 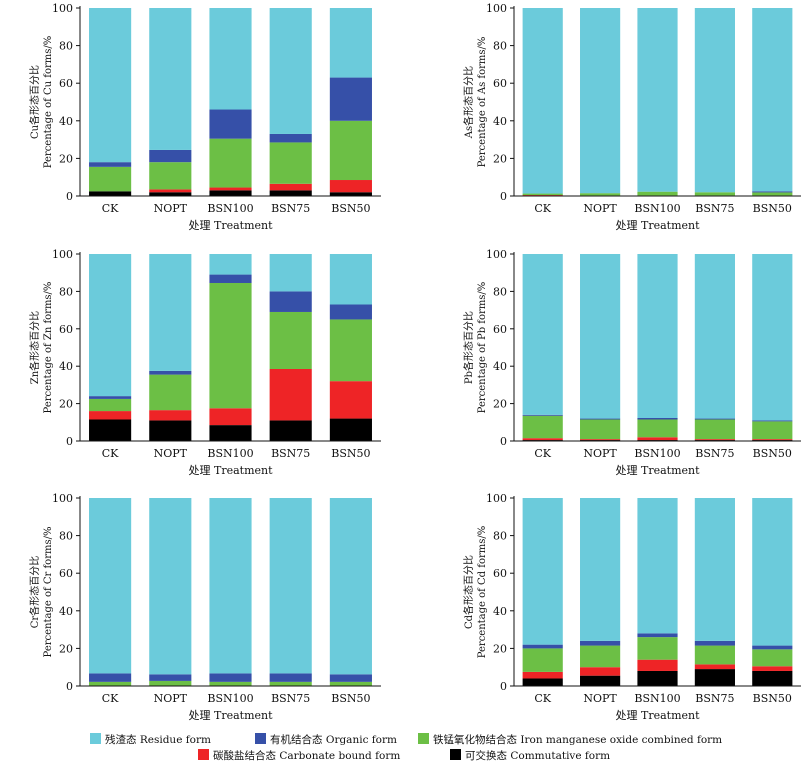 I want to click on cd-y-axis-title-en: Percentage of Cd forms/%, so click(x=482, y=592).